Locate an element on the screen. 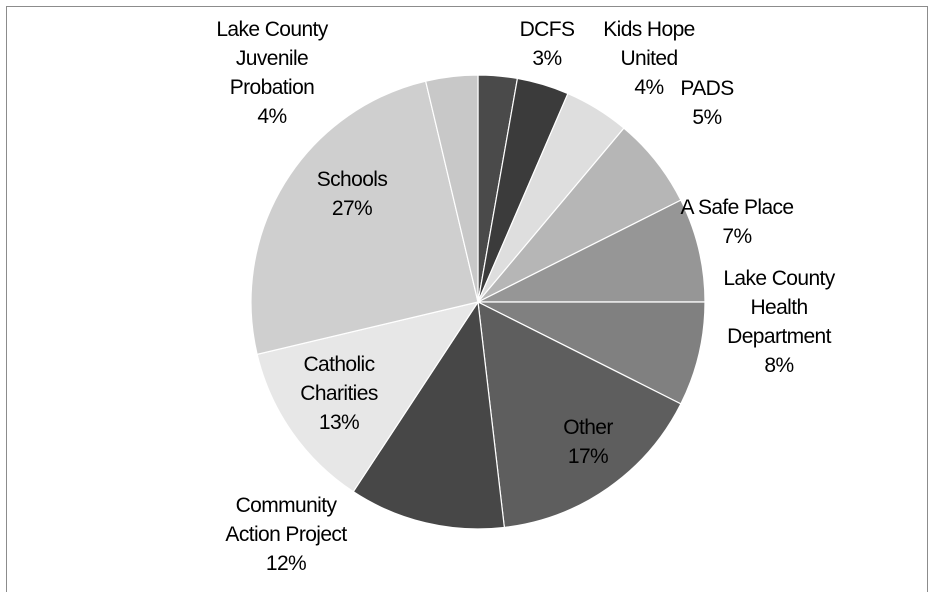  slice-label: PADS 5% is located at coordinates (707, 103).